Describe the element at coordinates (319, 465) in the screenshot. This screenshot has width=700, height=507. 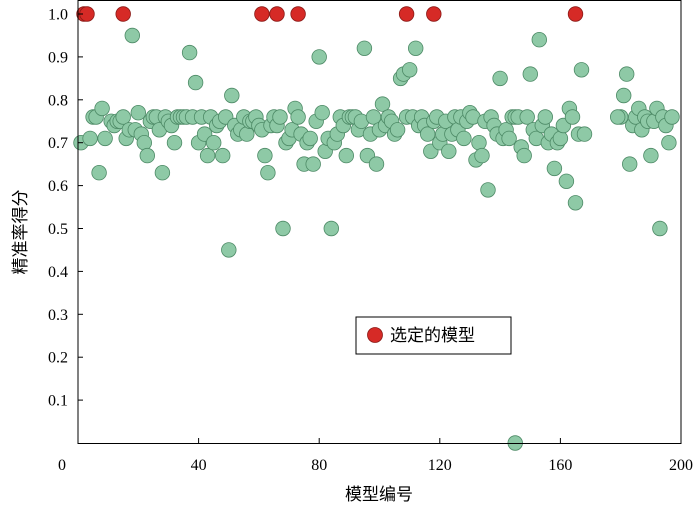
I see `x-tick-label: 80` at that location.